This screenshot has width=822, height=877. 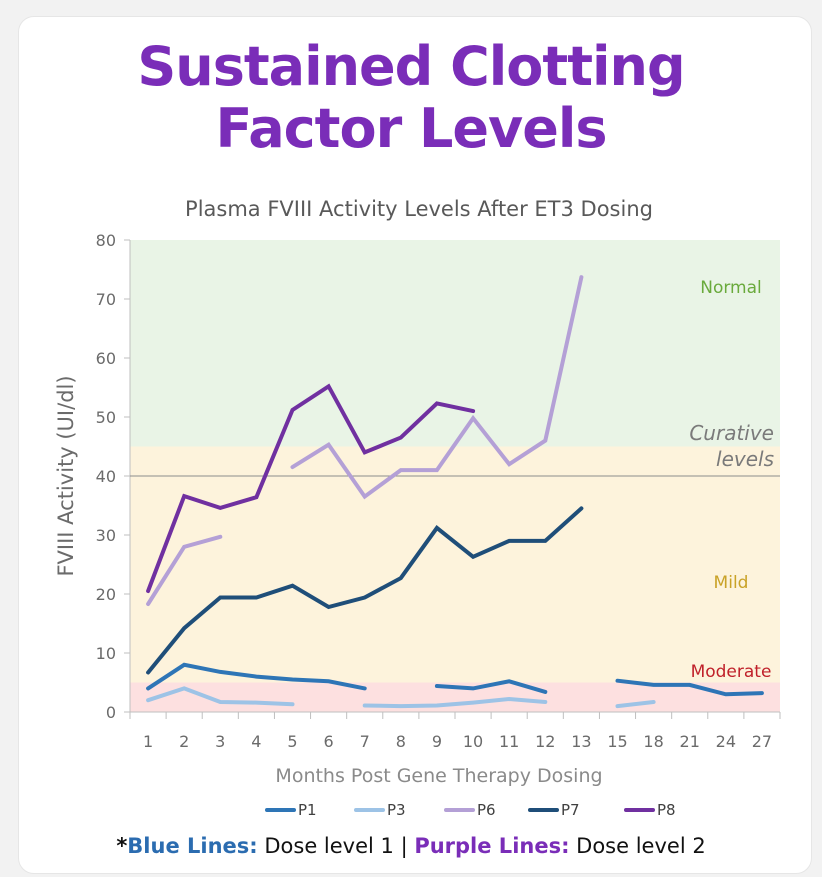 I want to click on x-tick-label: 13, so click(x=581, y=741).